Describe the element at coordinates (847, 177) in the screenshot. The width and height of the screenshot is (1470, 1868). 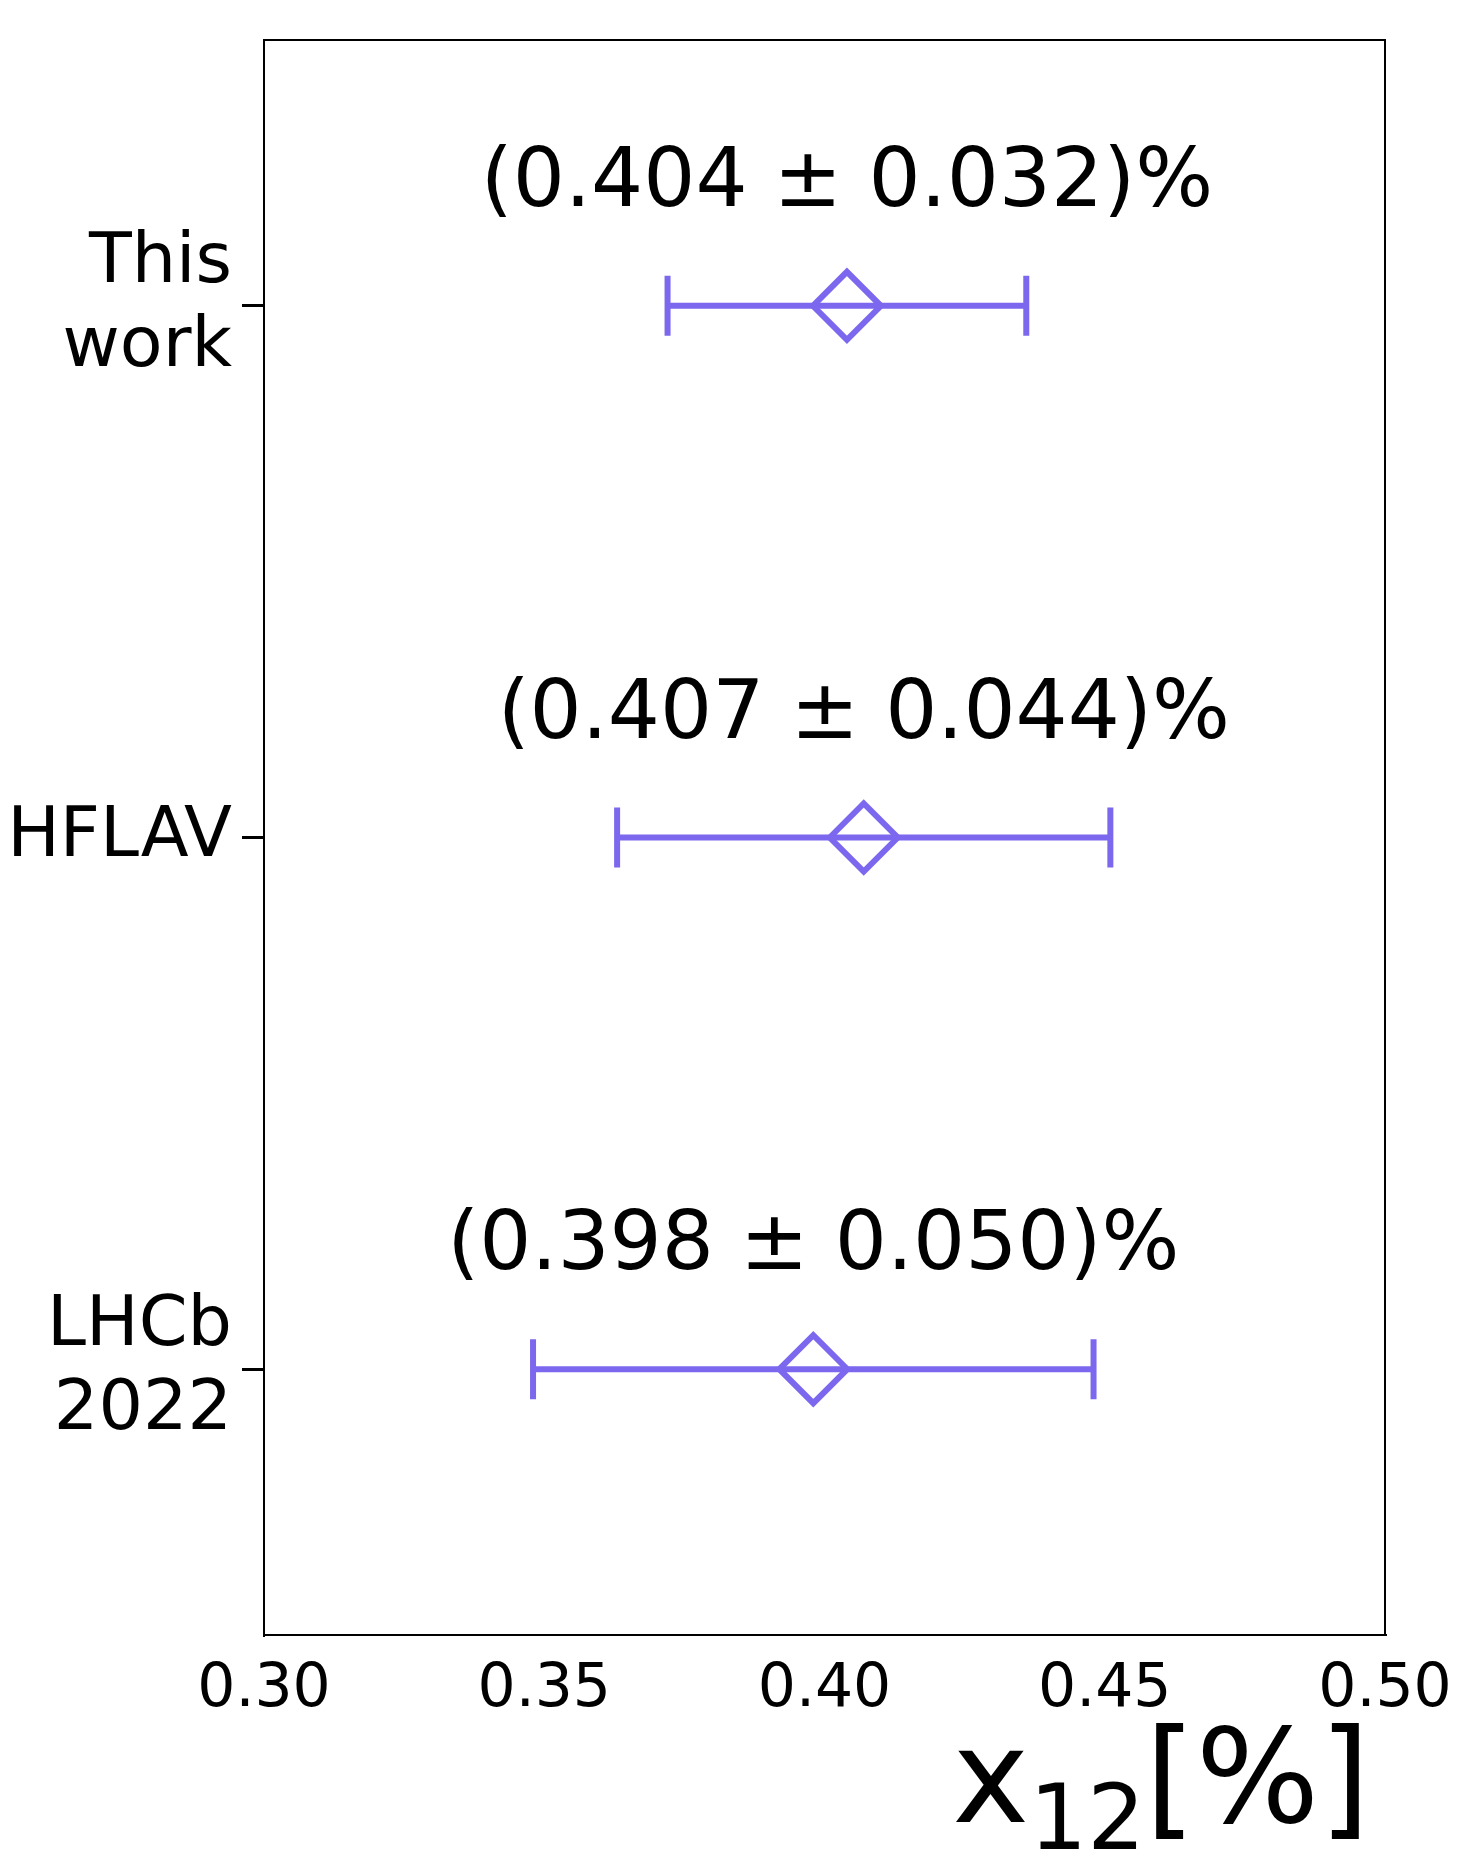
I see `data-label: (0.404 ± 0.032)%` at that location.